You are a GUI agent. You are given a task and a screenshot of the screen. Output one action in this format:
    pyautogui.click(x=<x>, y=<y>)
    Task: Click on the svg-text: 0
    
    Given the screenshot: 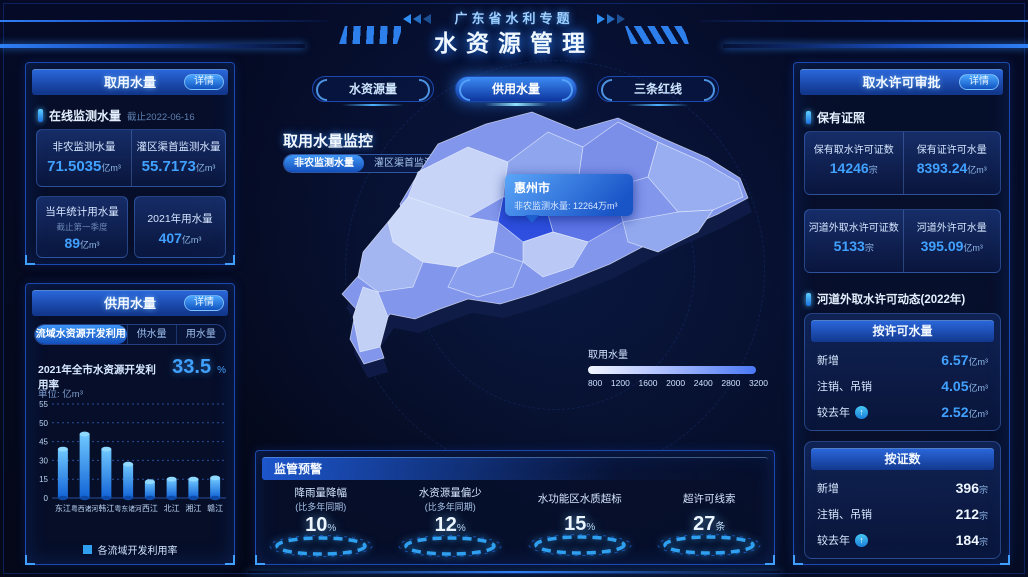 What is the action you would take?
    pyautogui.click(x=46, y=498)
    